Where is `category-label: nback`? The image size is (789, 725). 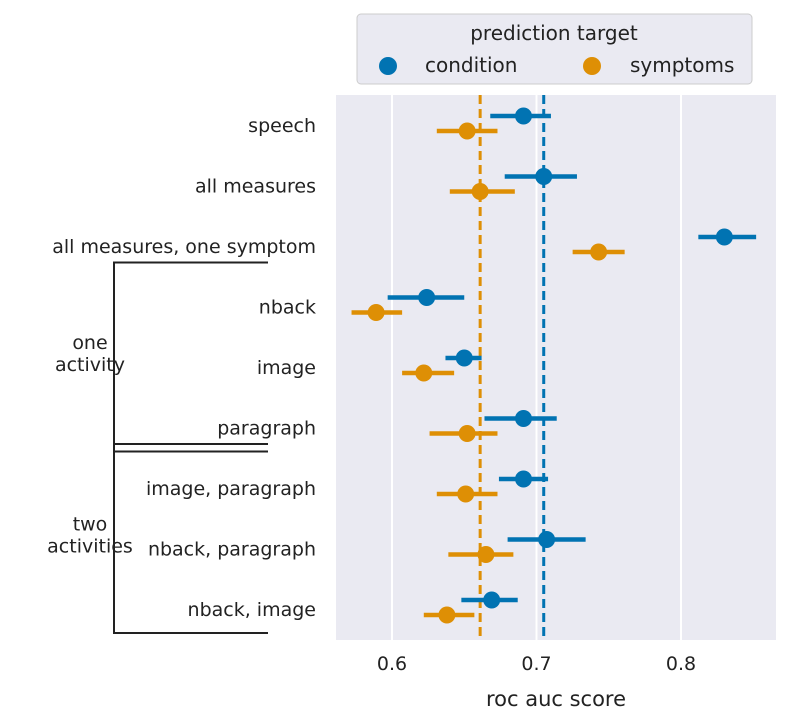 category-label: nback is located at coordinates (287, 308).